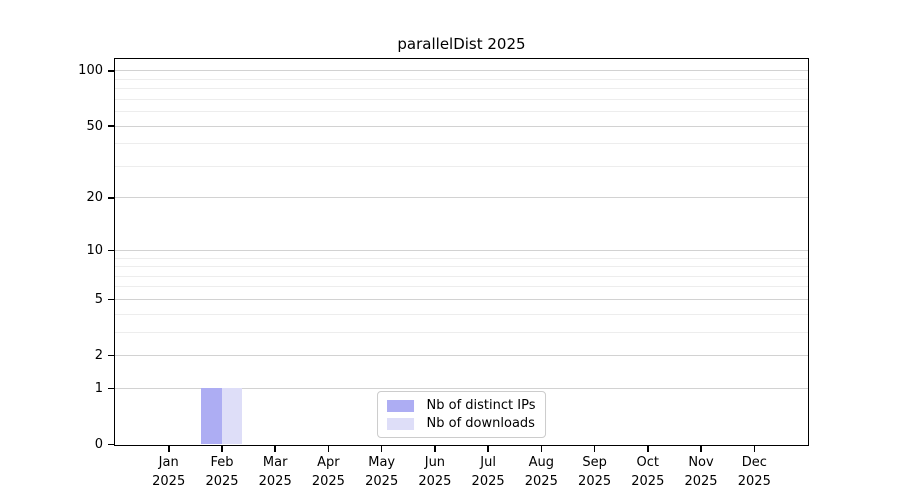 The width and height of the screenshot is (900, 500). Describe the element at coordinates (480, 423) in the screenshot. I see `legend-label: Nb of downloads` at that location.